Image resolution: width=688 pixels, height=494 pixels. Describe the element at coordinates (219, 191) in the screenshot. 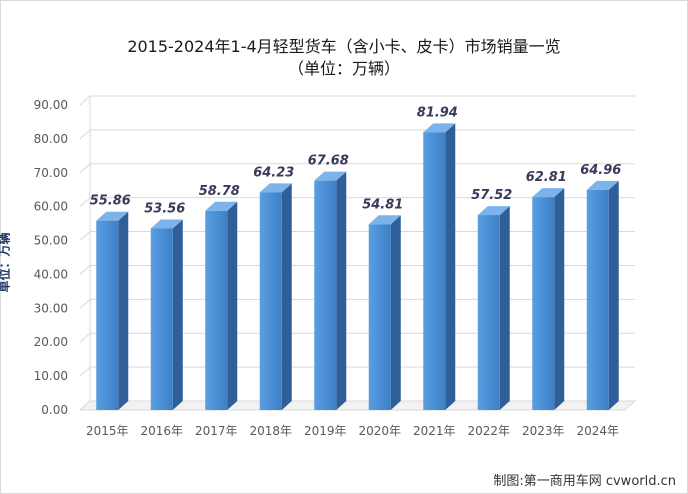

I see `data-label: 58.78` at that location.